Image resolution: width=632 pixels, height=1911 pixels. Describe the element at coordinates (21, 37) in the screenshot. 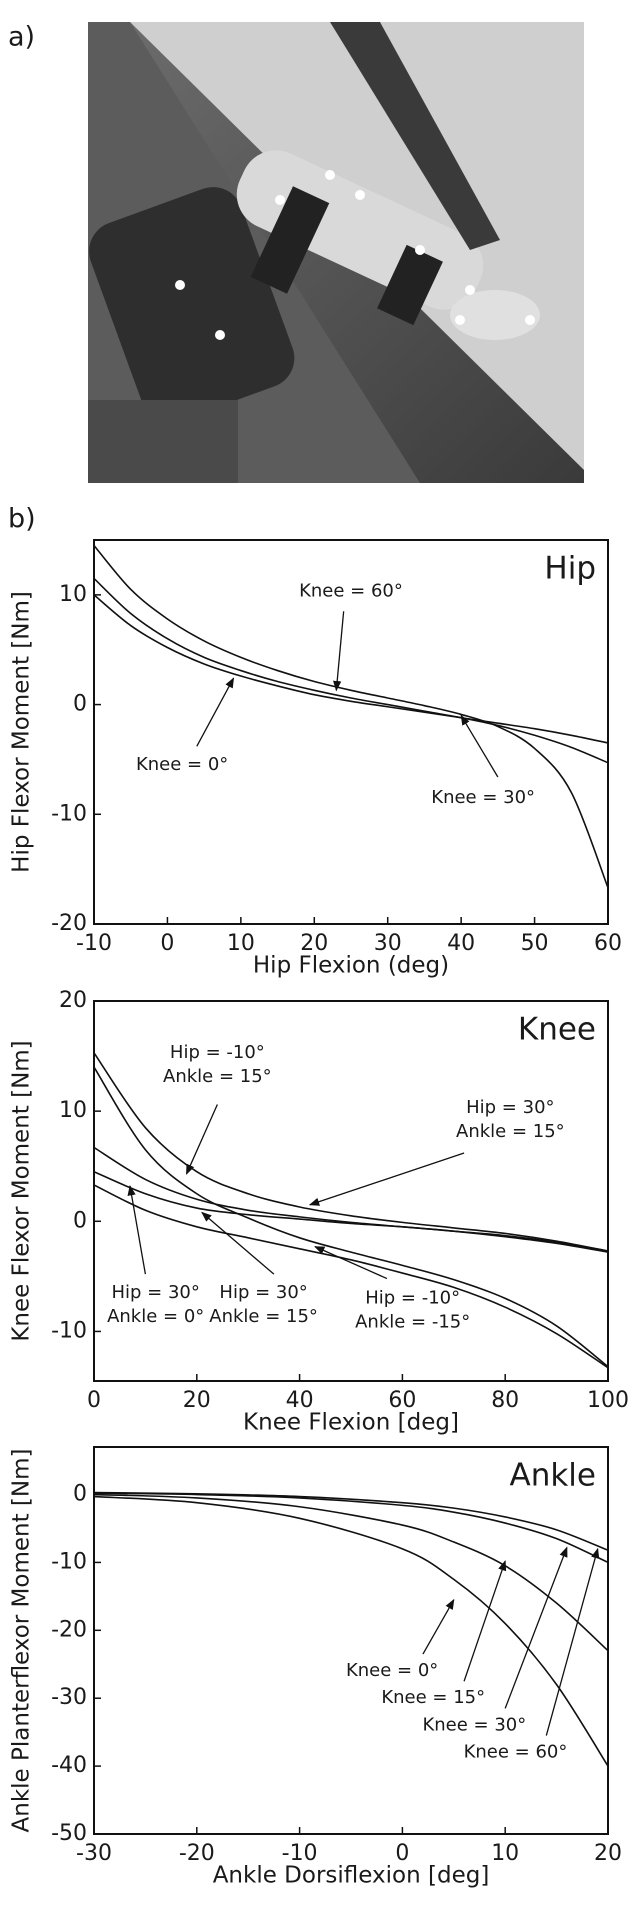

I see `panel-label: a)` at that location.